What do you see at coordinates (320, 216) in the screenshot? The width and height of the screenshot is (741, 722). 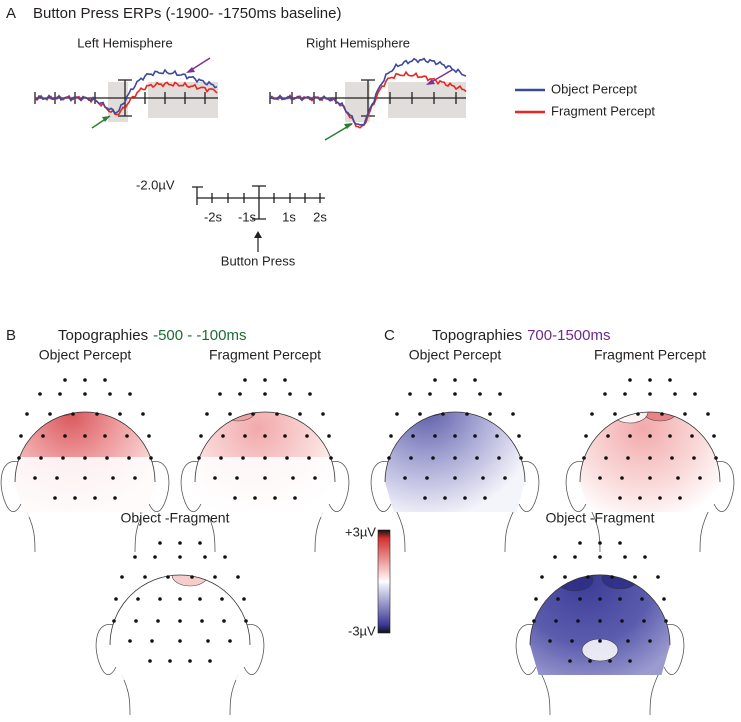 I see `scale-tick: 2s` at bounding box center [320, 216].